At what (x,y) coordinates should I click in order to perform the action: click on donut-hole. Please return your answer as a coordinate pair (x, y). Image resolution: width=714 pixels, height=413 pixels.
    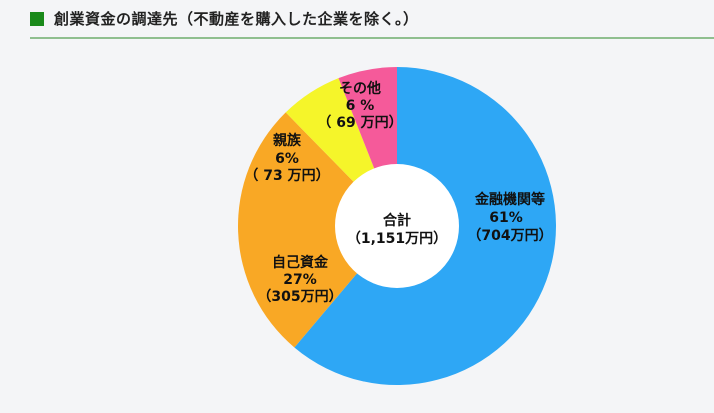
    Looking at the image, I should click on (397, 226).